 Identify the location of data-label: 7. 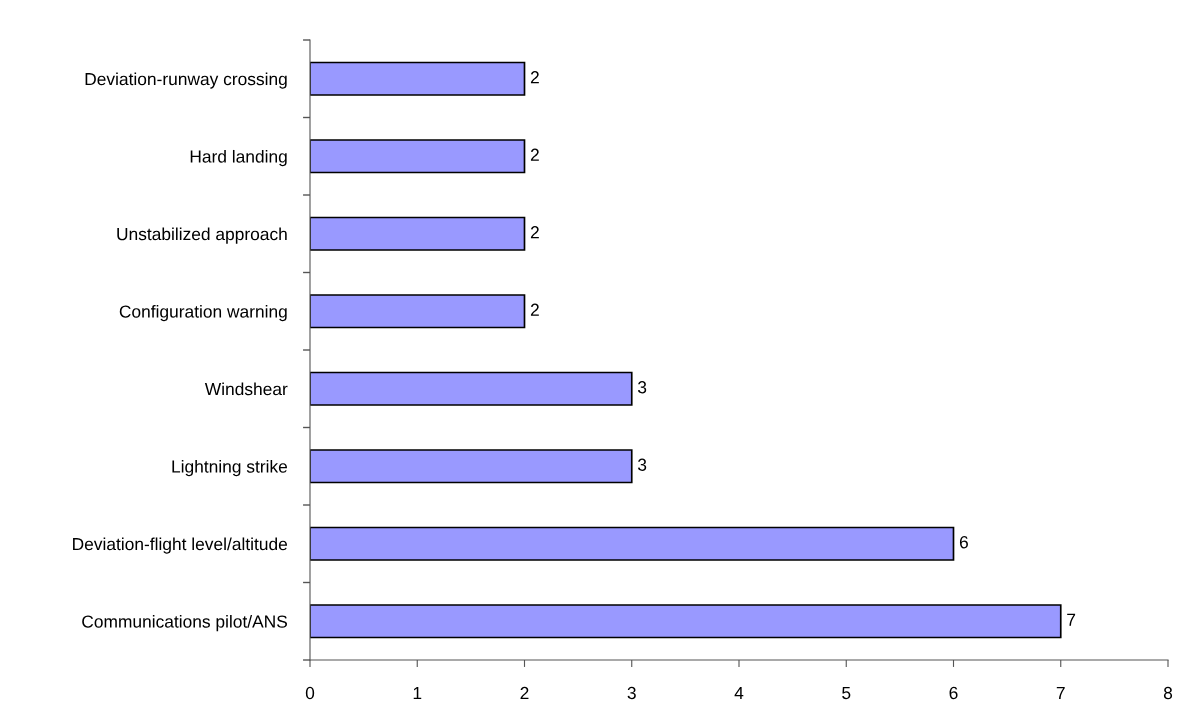
(1071, 619).